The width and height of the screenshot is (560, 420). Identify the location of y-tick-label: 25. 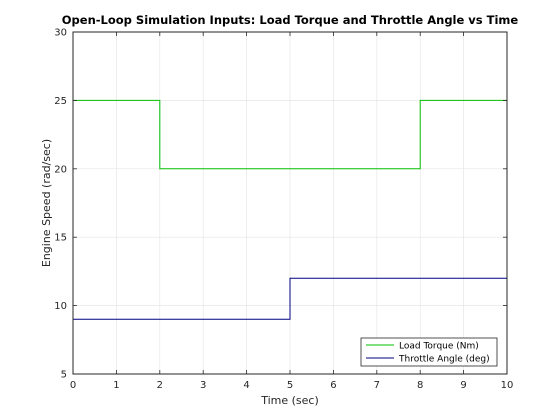
(60, 101).